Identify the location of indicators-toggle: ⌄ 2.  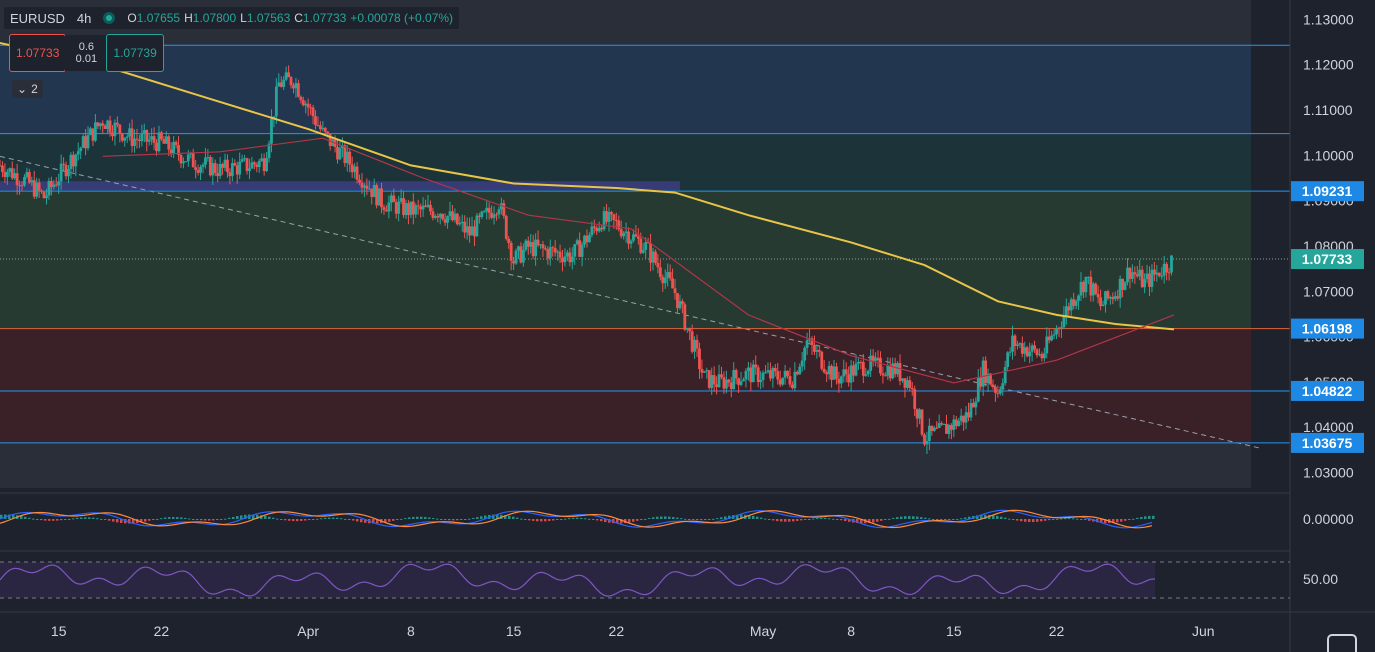
(27, 89).